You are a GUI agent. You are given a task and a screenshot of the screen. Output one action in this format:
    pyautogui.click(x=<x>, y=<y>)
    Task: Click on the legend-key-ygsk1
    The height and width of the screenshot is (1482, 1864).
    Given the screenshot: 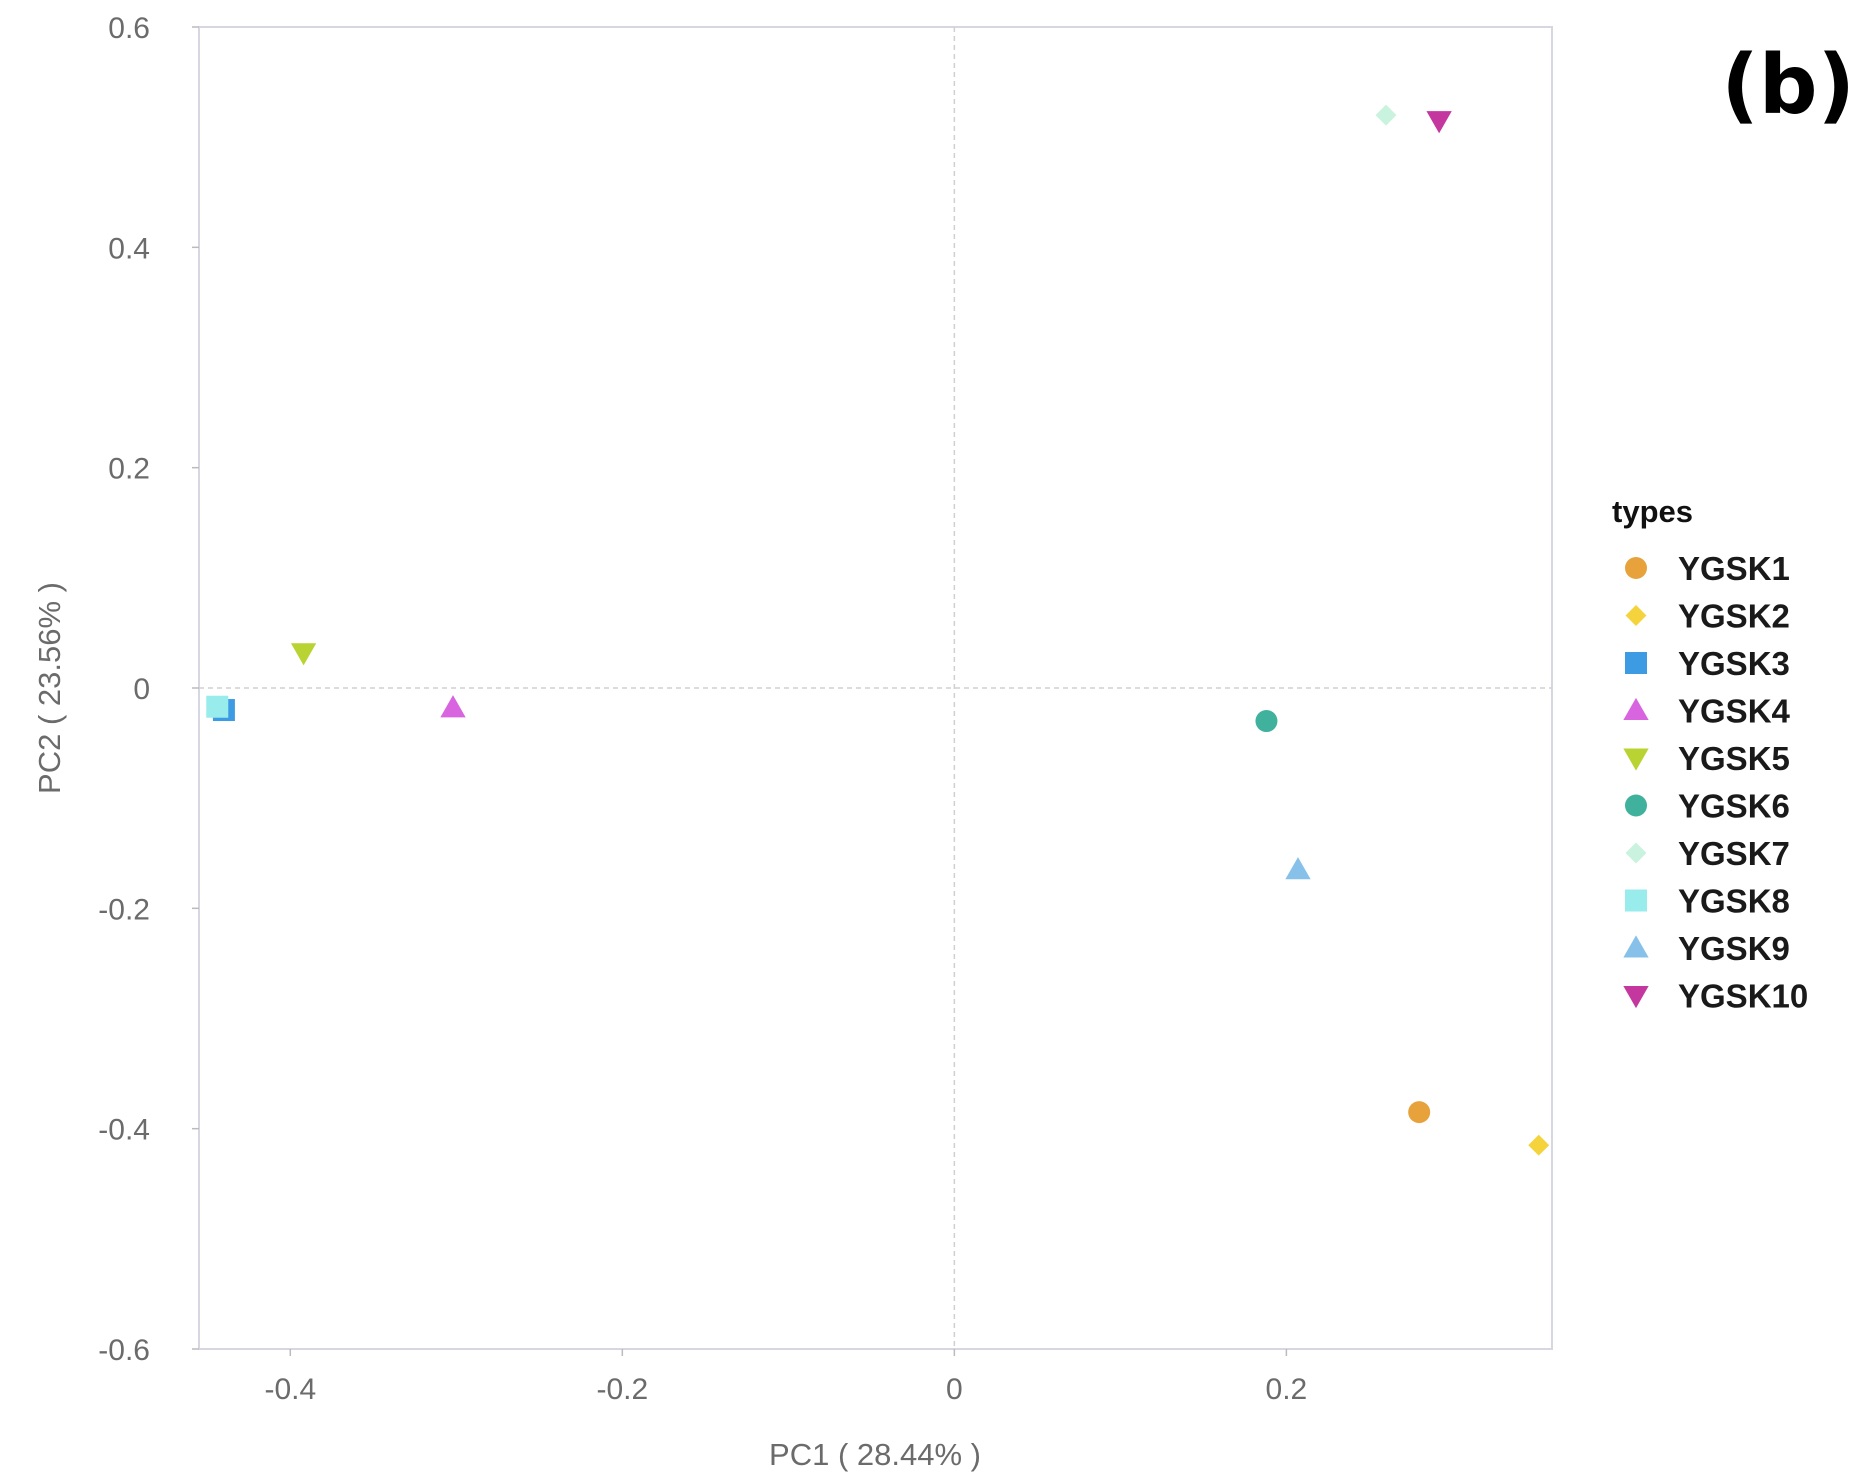 What is the action you would take?
    pyautogui.click(x=1636, y=568)
    